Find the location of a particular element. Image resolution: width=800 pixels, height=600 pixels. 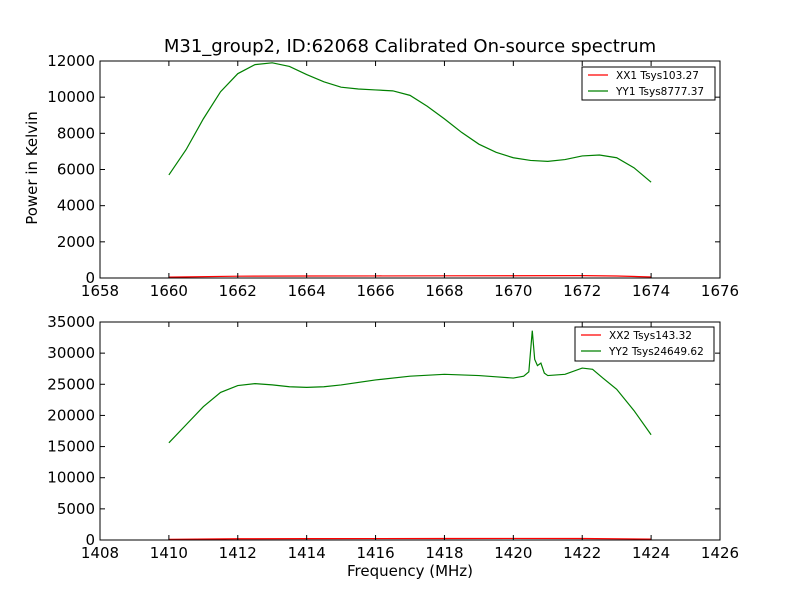

top-y-tick-label: 10000 is located at coordinates (71, 97).